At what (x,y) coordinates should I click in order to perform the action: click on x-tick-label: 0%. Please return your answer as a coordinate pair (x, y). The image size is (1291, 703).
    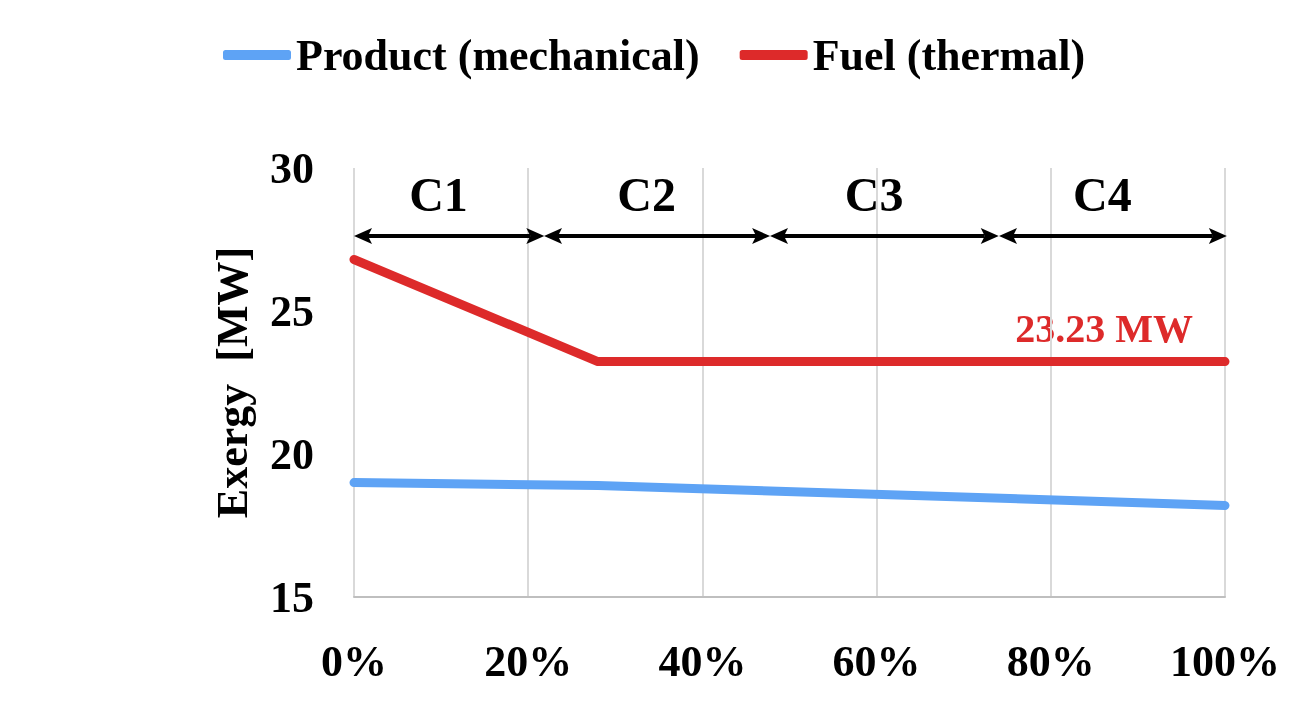
    Looking at the image, I should click on (354, 661).